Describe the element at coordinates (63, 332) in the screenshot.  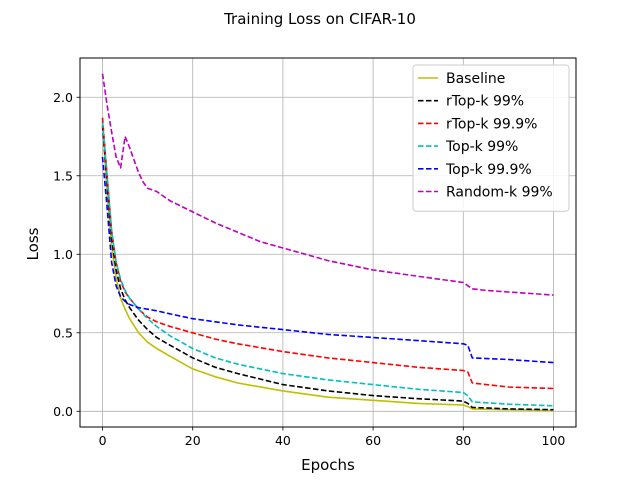
I see `y-tick-label: 0.5` at that location.